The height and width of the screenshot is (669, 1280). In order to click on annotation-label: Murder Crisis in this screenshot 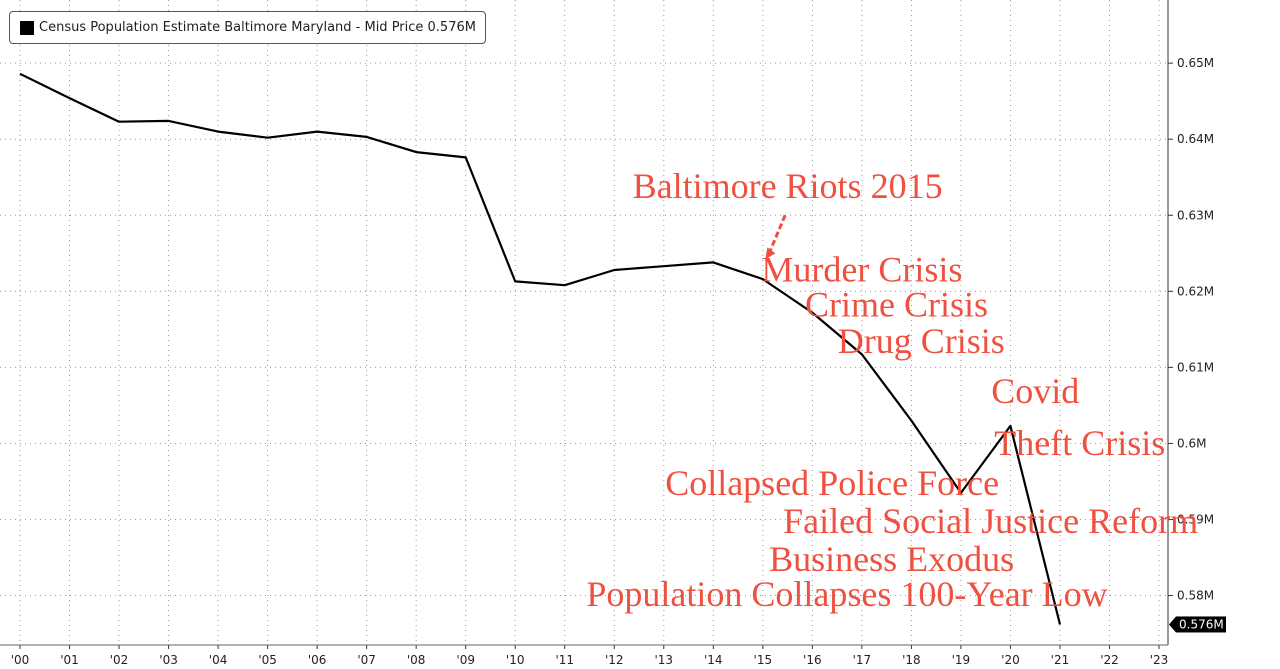, I will do `click(861, 269)`.